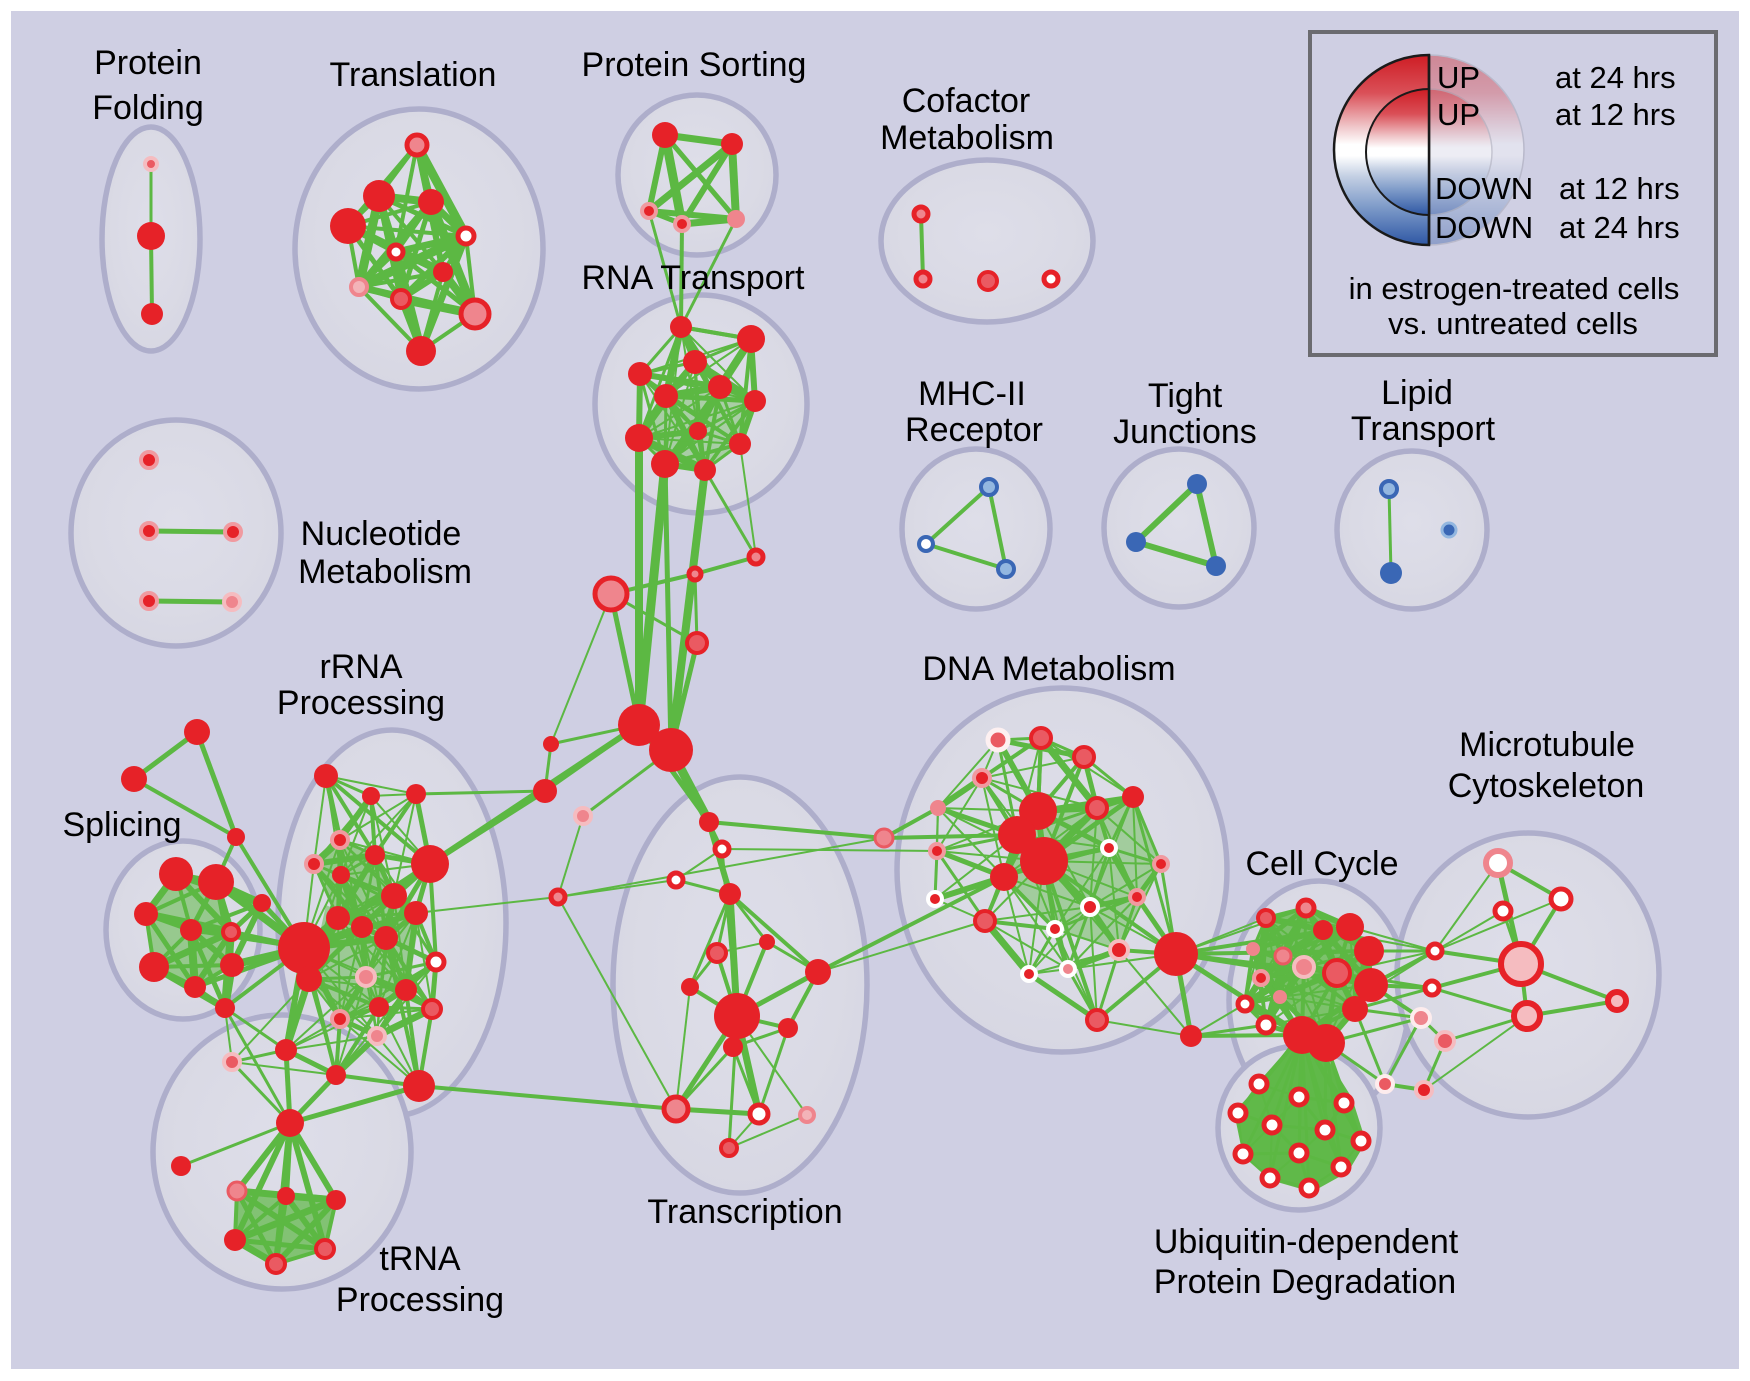  Describe the element at coordinates (413, 75) in the screenshot. I see `svg-text: Translation` at that location.